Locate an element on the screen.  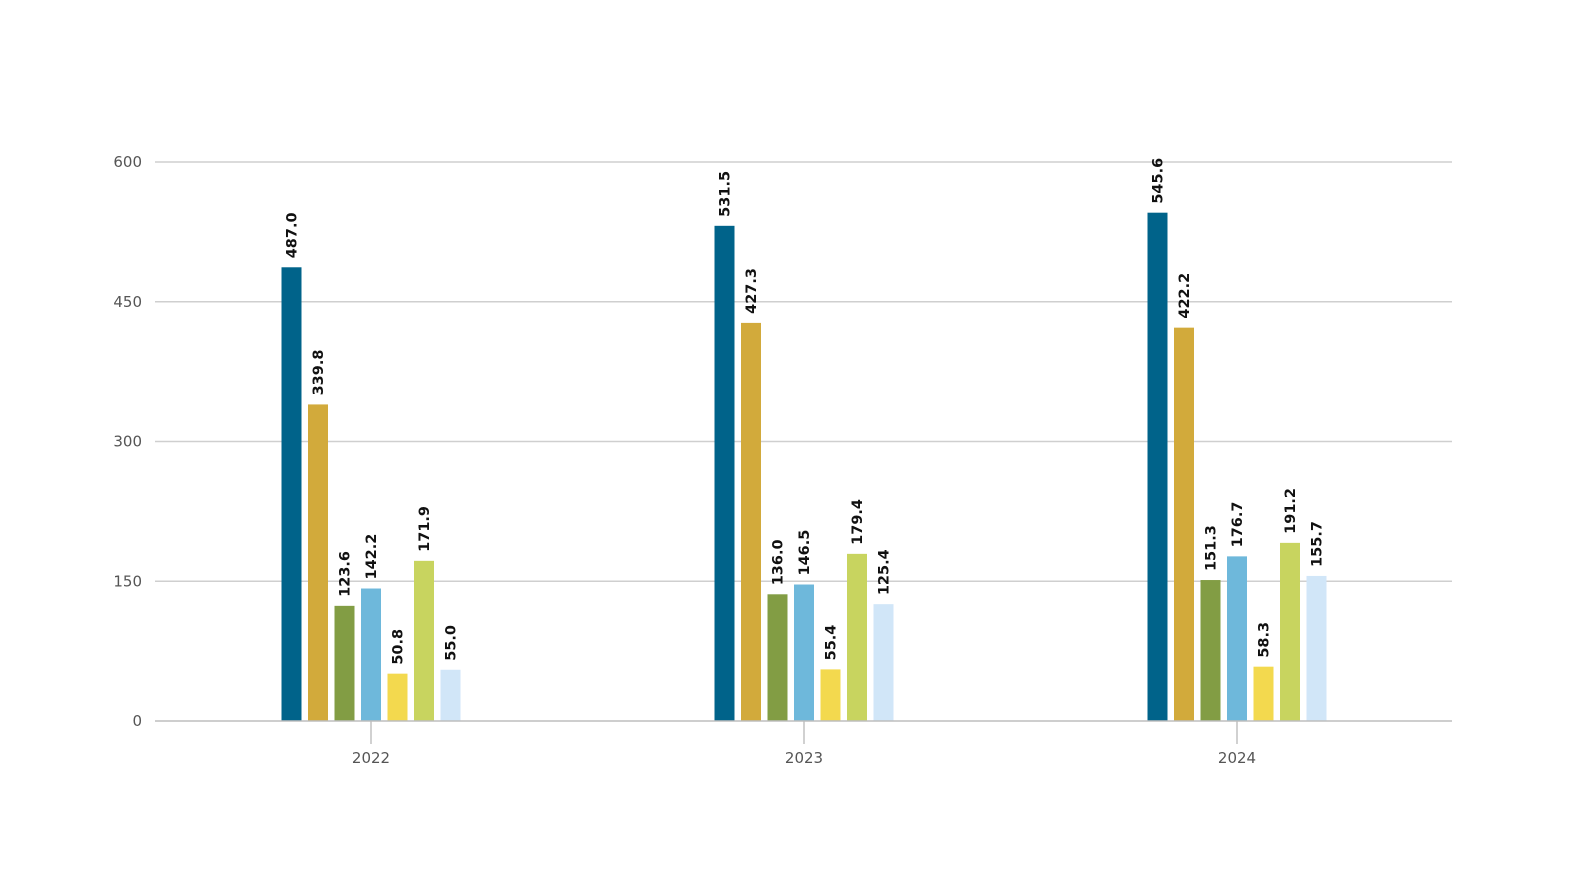
data-label-2023-series-4: 146.5 is located at coordinates (805, 553).